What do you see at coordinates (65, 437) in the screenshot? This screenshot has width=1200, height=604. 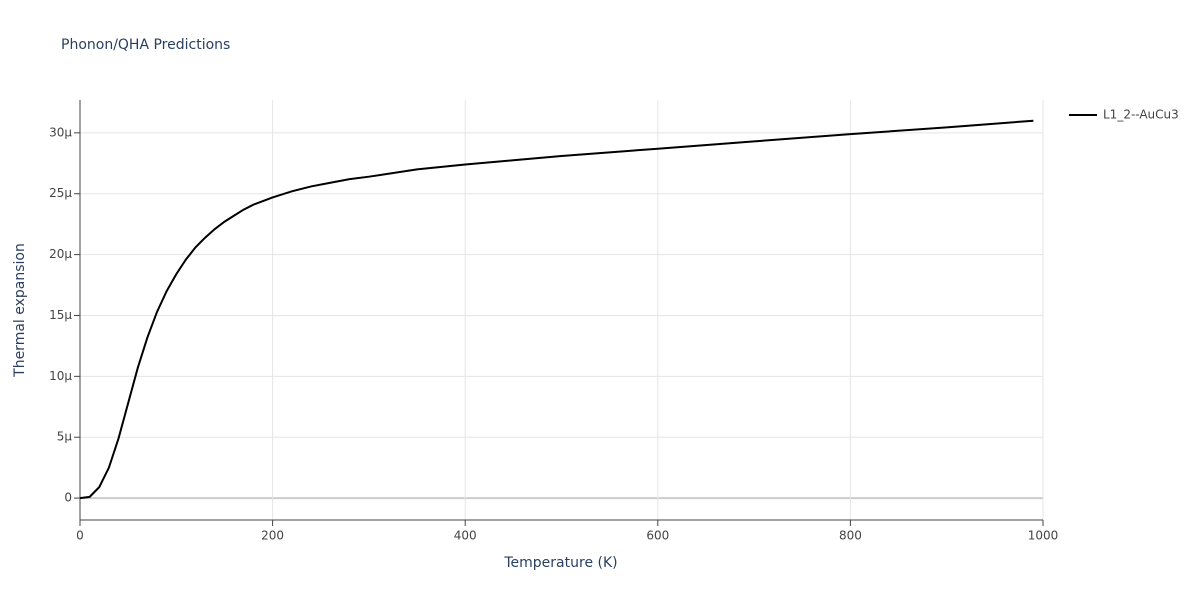 I see `y-tick-label: 5μ` at bounding box center [65, 437].